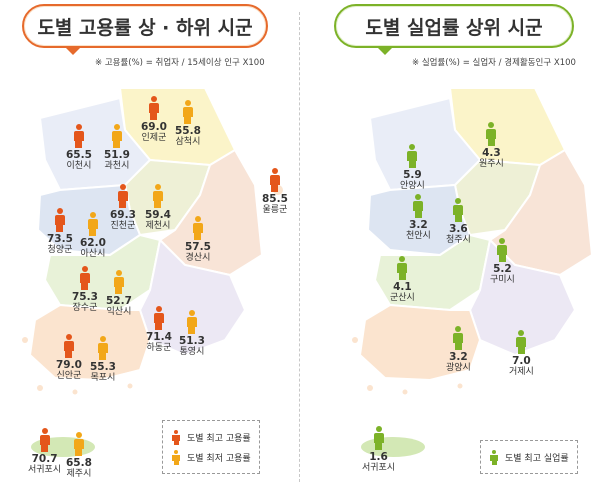 Image resolution: width=600 pixels, height=491 pixels. I want to click on unemployment-title: 도별 실업률 상위 시군, so click(454, 29).